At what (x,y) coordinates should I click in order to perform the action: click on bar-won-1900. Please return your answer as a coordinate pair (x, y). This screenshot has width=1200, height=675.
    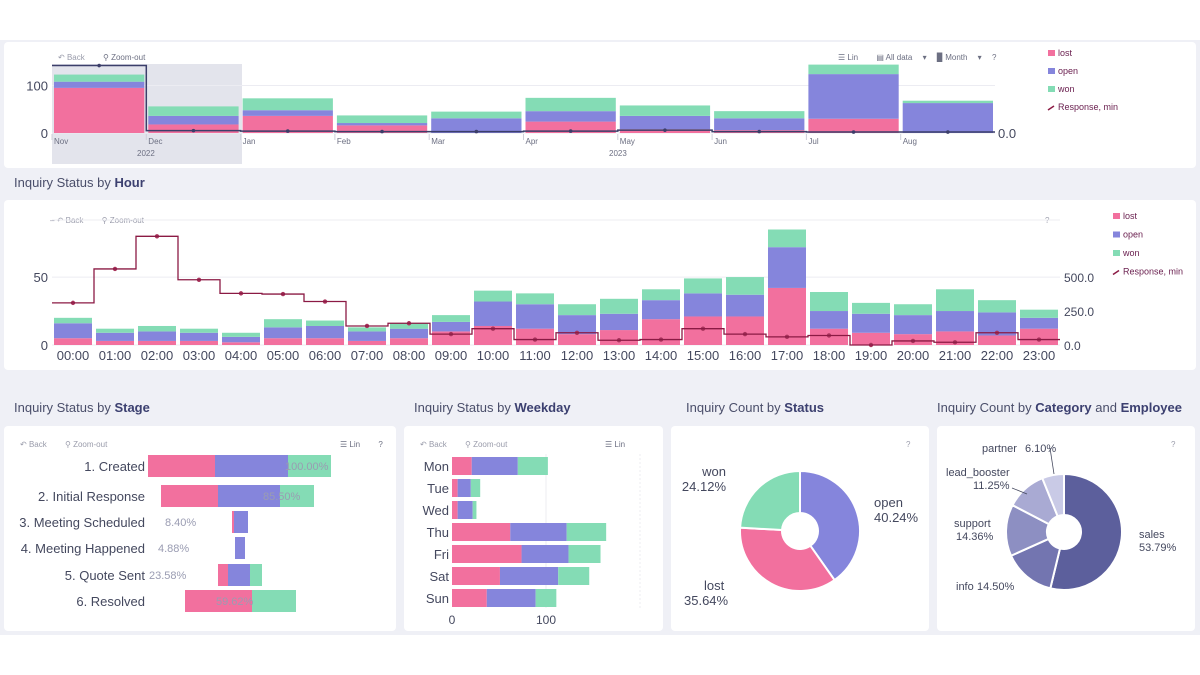
    Looking at the image, I should click on (871, 308).